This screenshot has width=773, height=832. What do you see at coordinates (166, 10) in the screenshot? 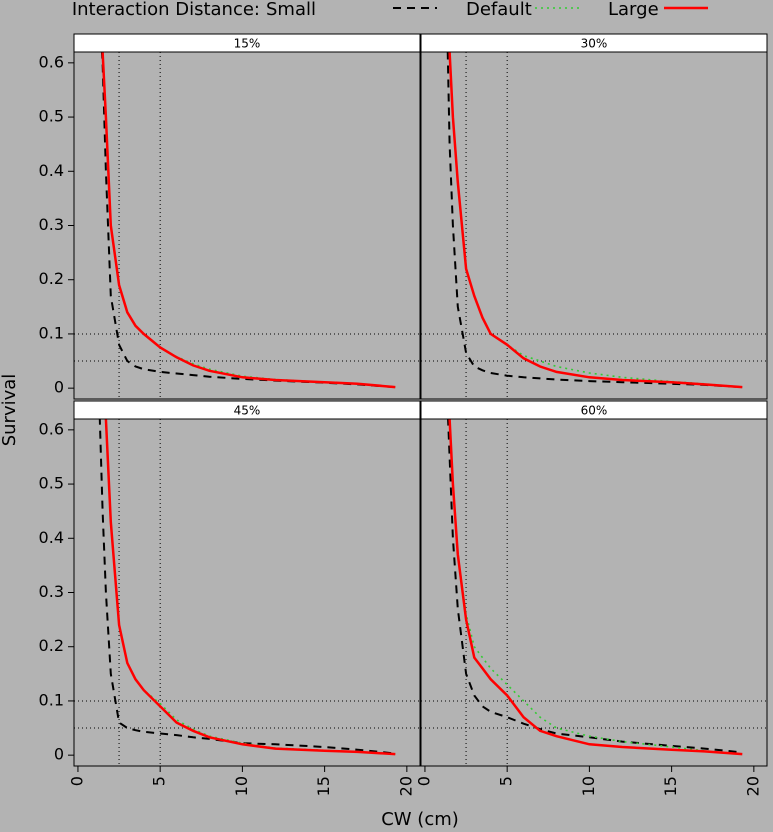
I see `legend-title: Interaction Distance:` at bounding box center [166, 10].